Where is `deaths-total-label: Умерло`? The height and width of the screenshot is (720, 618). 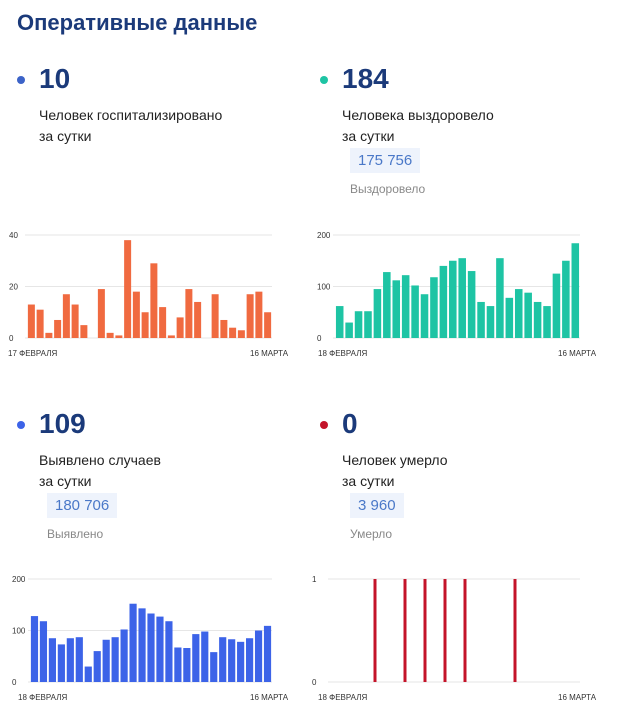 deaths-total-label: Умерло is located at coordinates (371, 534).